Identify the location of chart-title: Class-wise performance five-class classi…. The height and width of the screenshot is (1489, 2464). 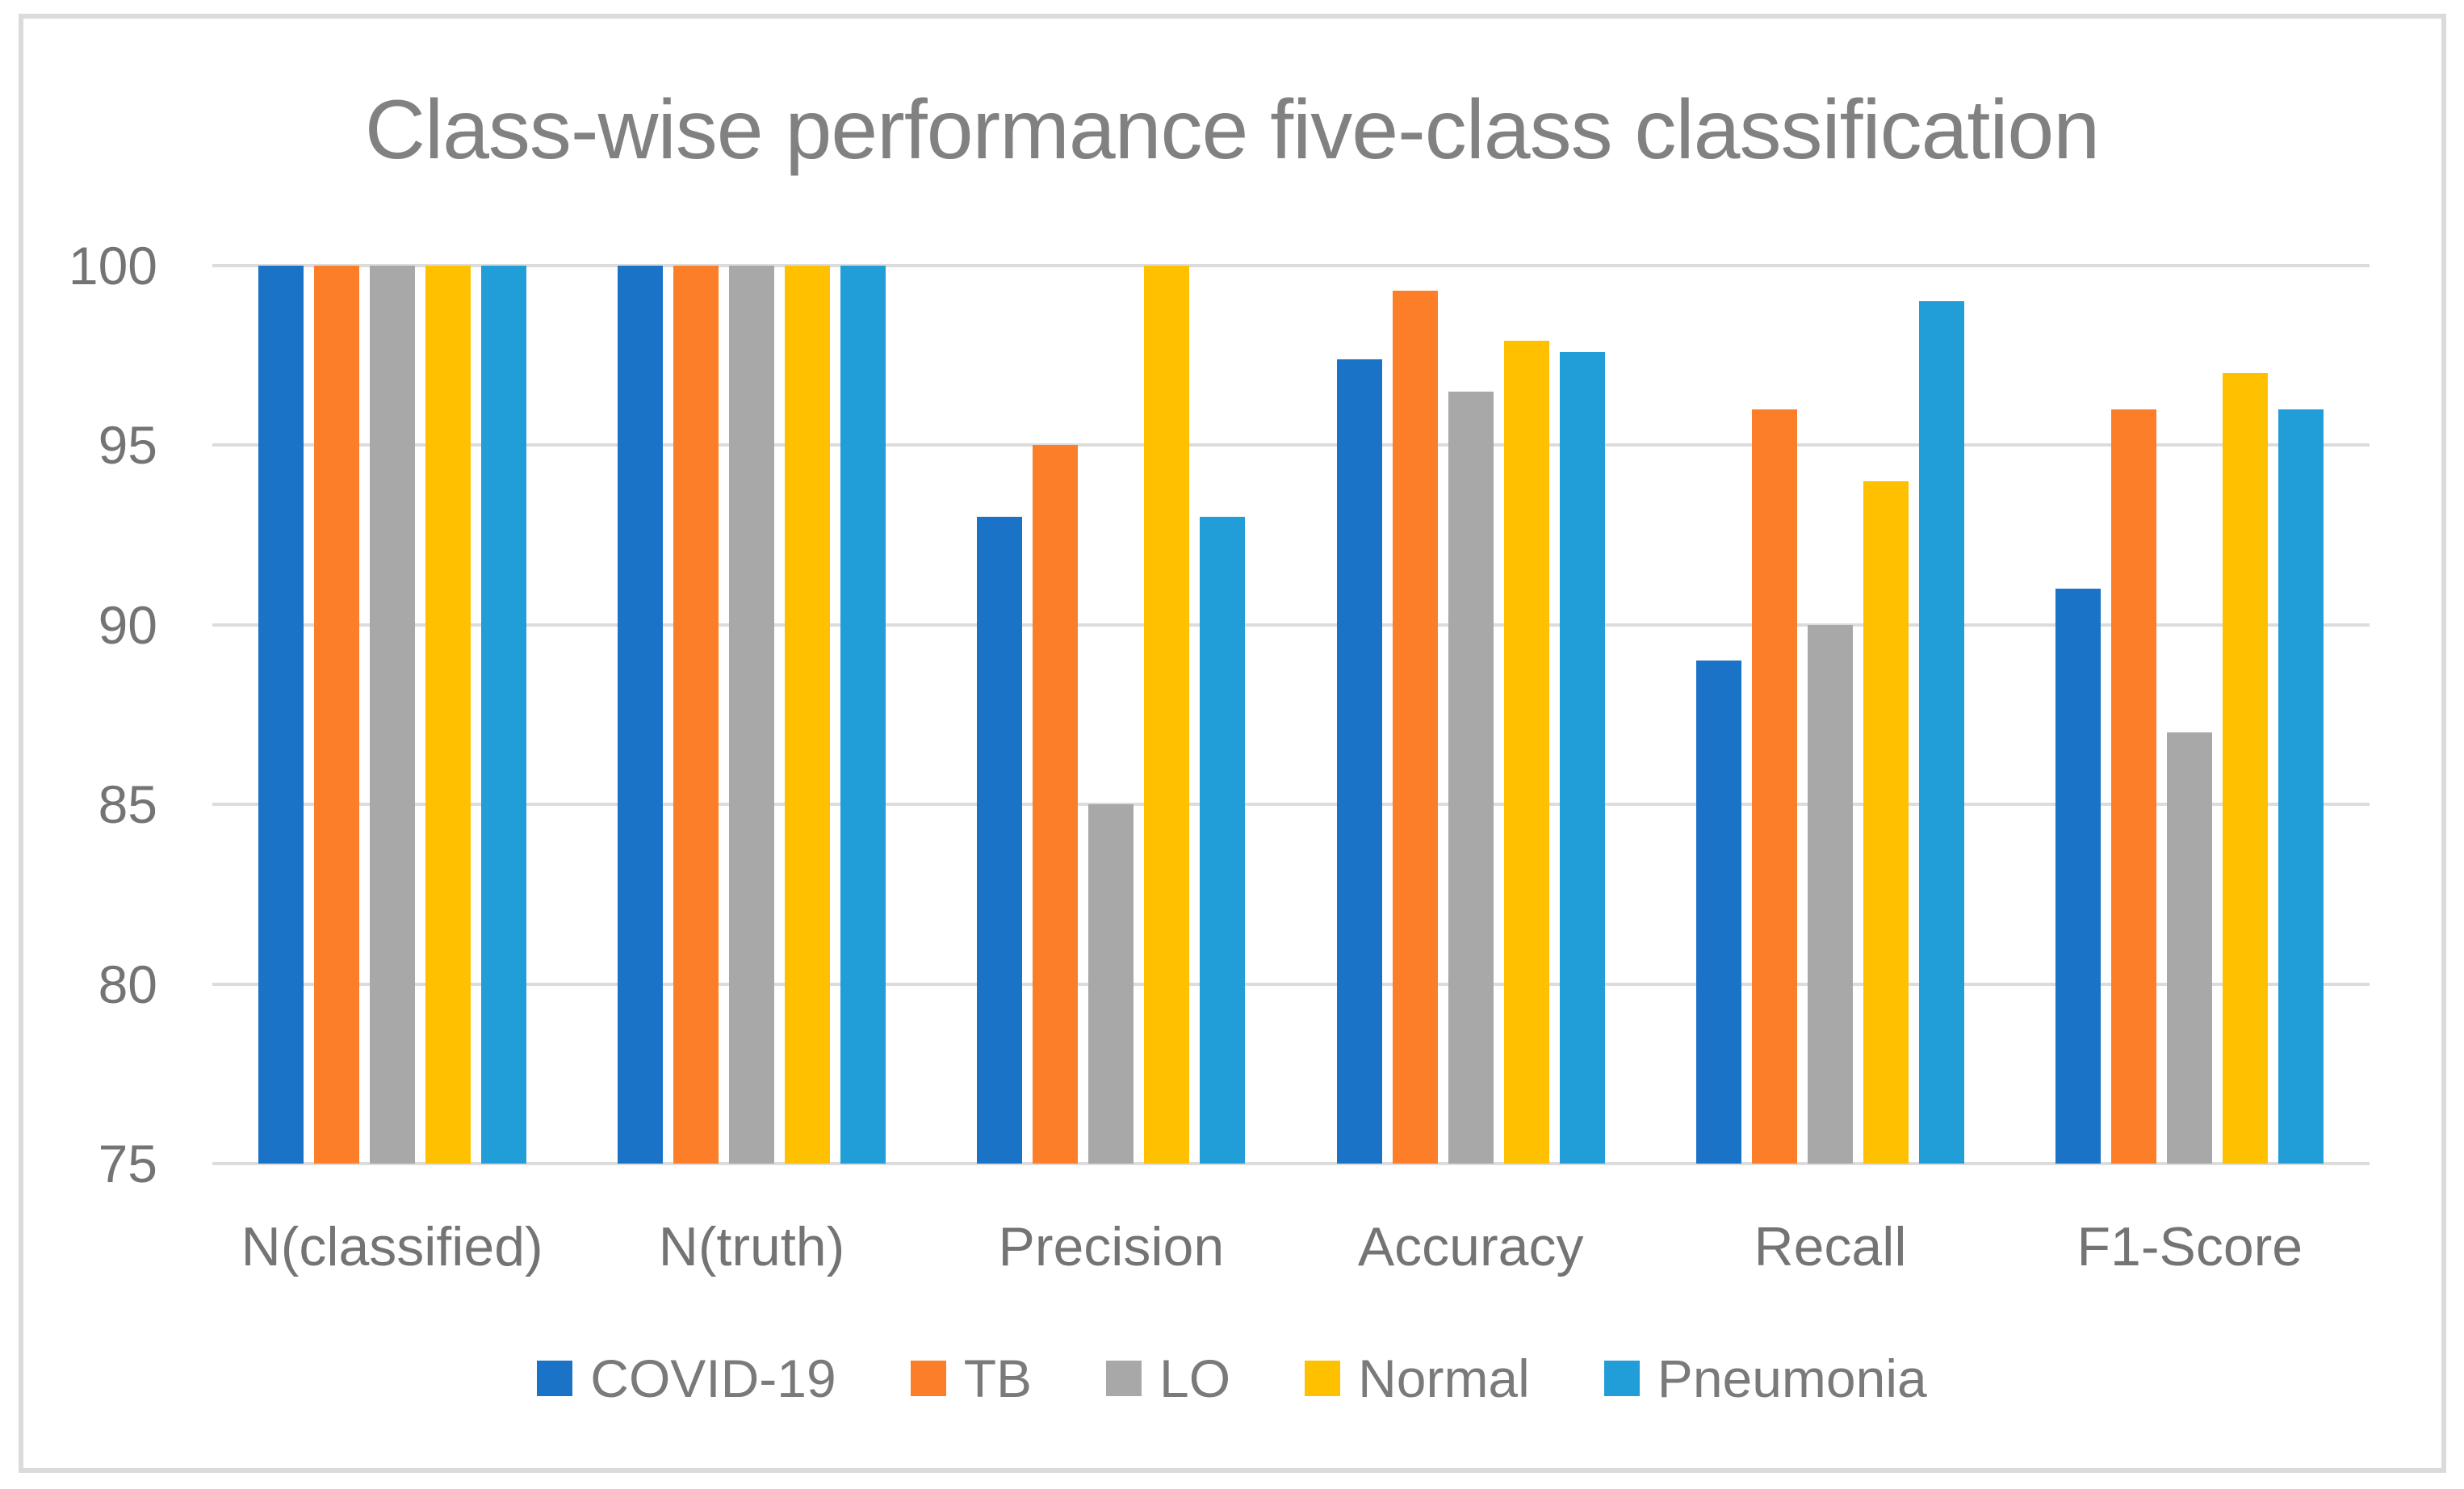
(1232, 130).